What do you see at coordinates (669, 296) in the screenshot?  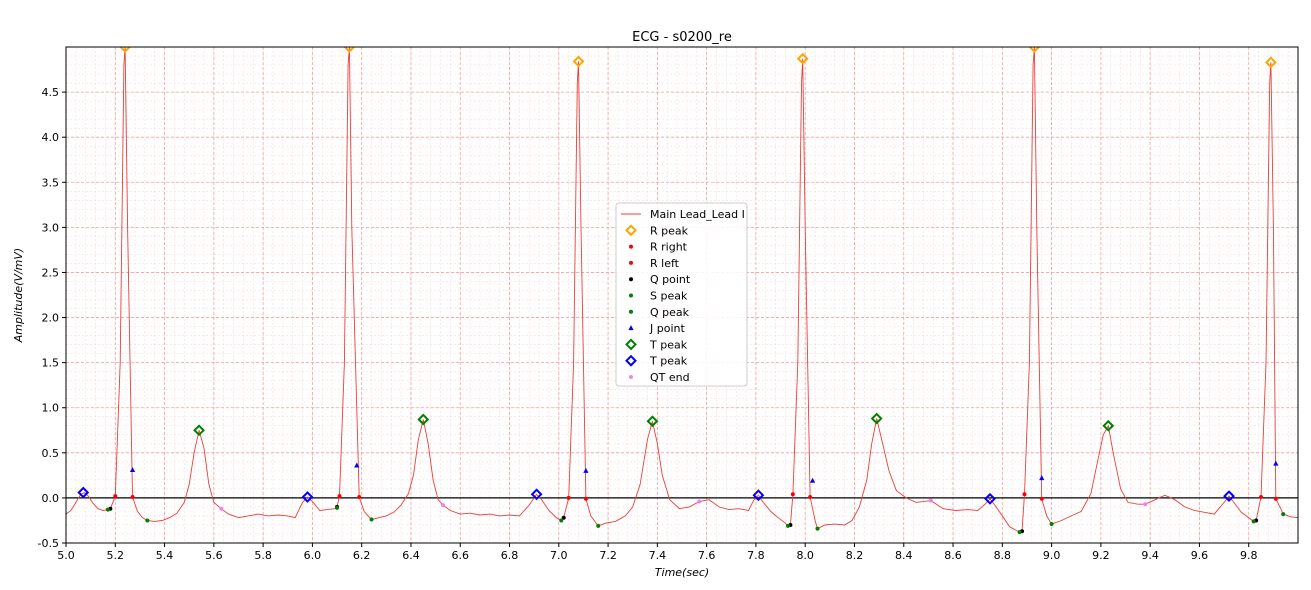 I see `legend-label: S peak` at bounding box center [669, 296].